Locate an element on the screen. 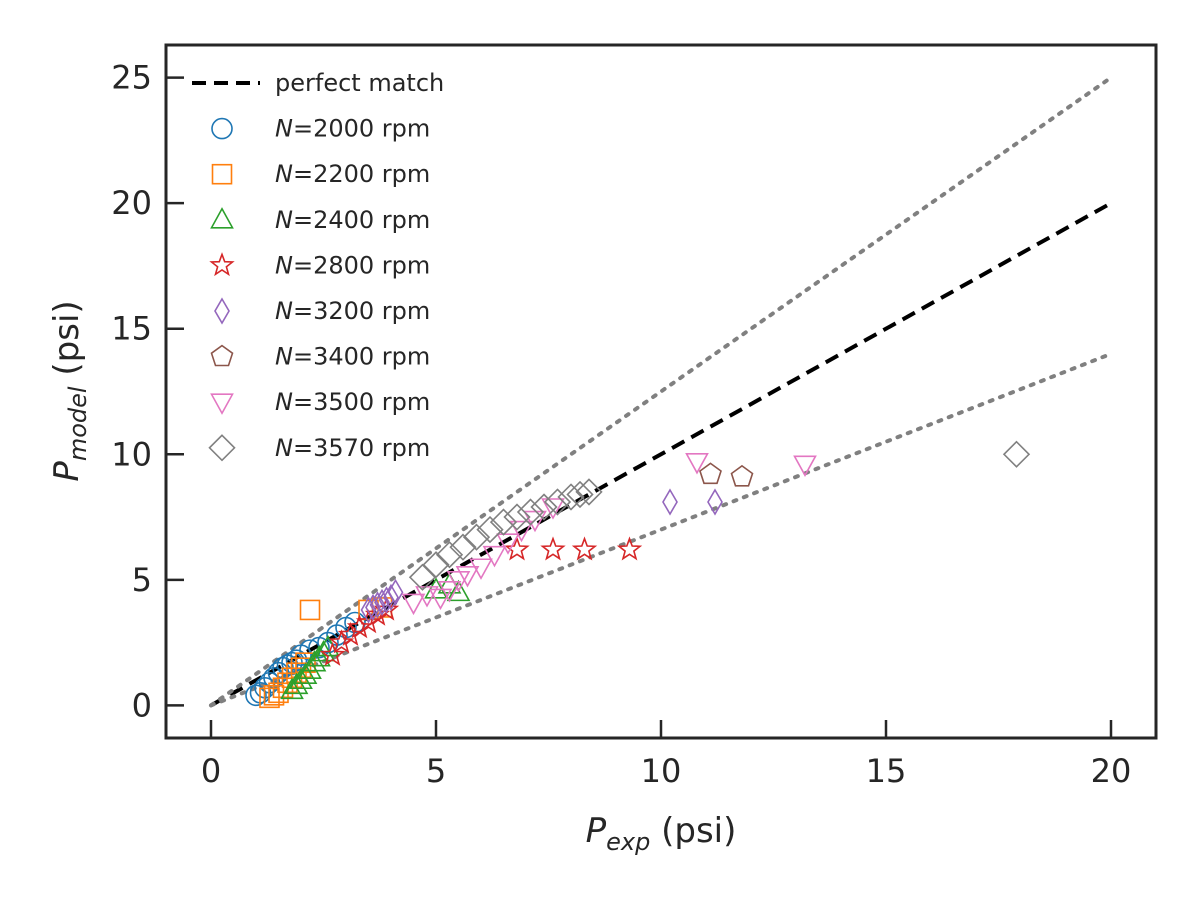  legend-label: N=3200 rpm is located at coordinates (352, 311).